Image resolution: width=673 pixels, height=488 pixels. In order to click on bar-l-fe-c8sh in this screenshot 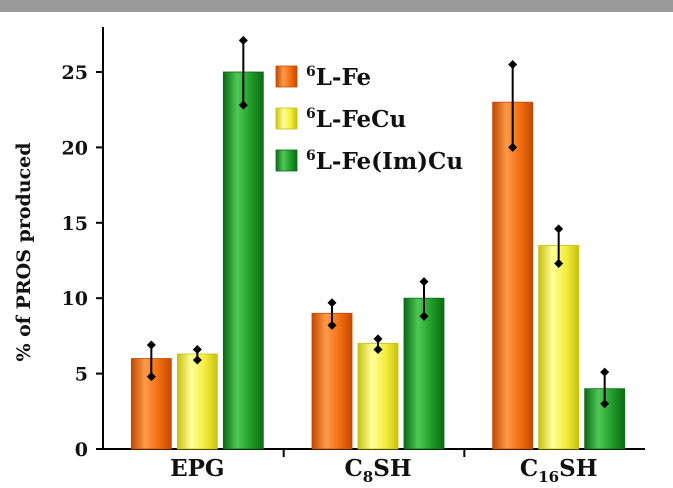, I will do `click(332, 381)`.